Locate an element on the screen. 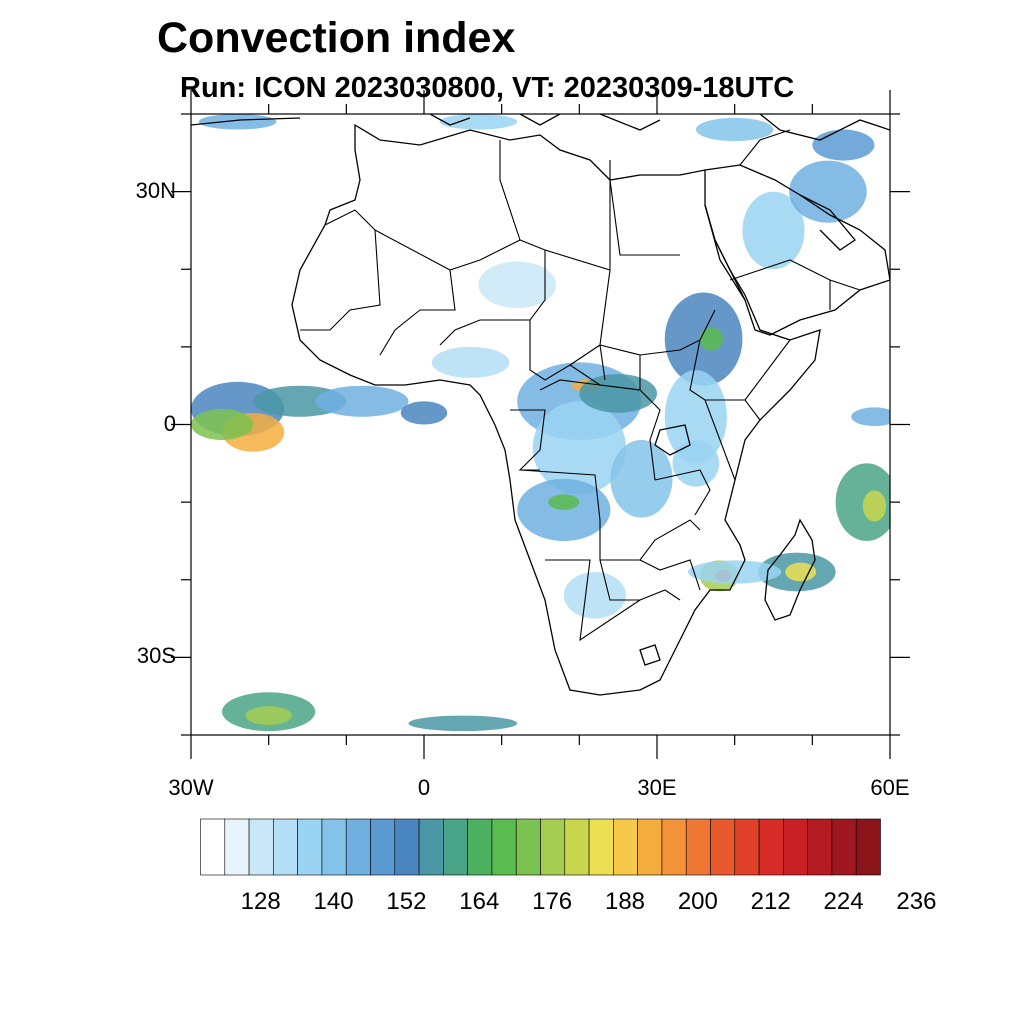  lat-label: 30N is located at coordinates (155, 190).